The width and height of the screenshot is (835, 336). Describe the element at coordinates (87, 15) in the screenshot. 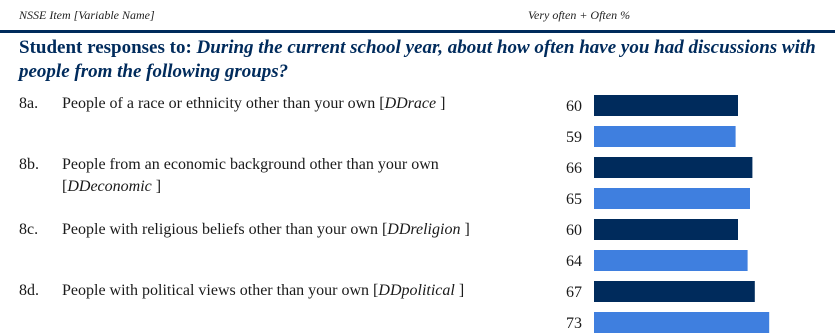

I see `item-column-header: NSSE Item [Variable Name]` at that location.